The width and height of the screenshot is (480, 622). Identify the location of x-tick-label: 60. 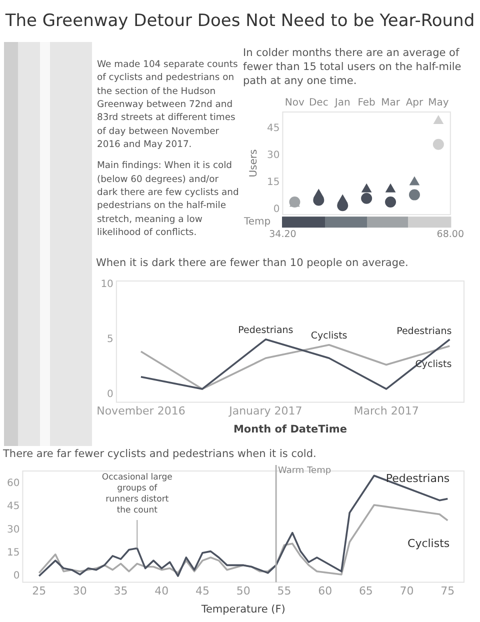
(325, 591).